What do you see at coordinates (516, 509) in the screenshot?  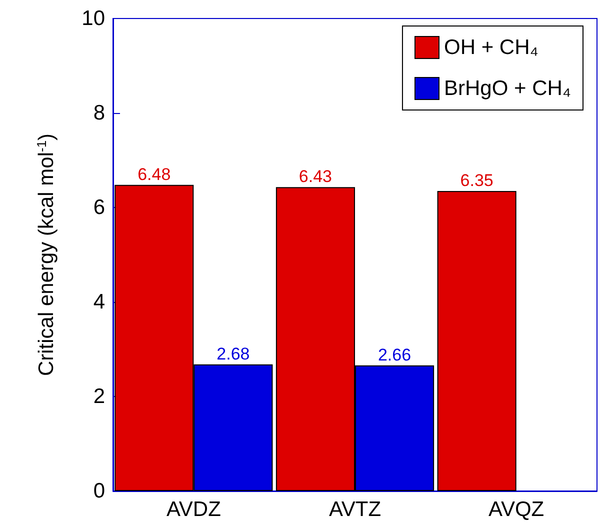 I see `x-tick-label: AVQZ` at bounding box center [516, 509].